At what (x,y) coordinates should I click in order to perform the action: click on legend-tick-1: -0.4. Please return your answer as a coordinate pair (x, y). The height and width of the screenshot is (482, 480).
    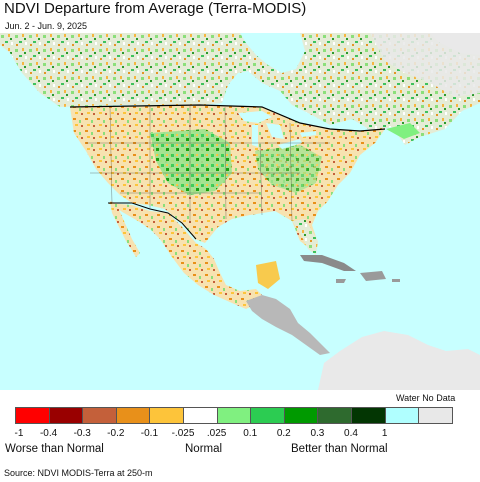
    Looking at the image, I should click on (48, 433).